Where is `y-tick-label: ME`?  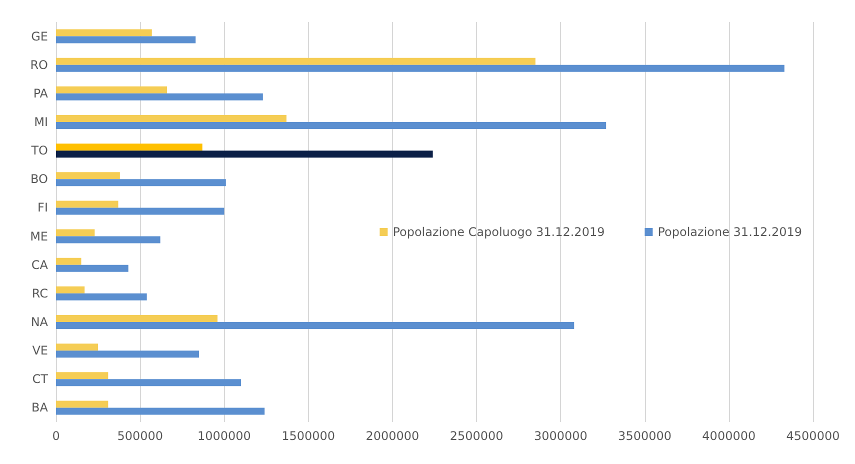 y-tick-label: ME is located at coordinates (39, 236).